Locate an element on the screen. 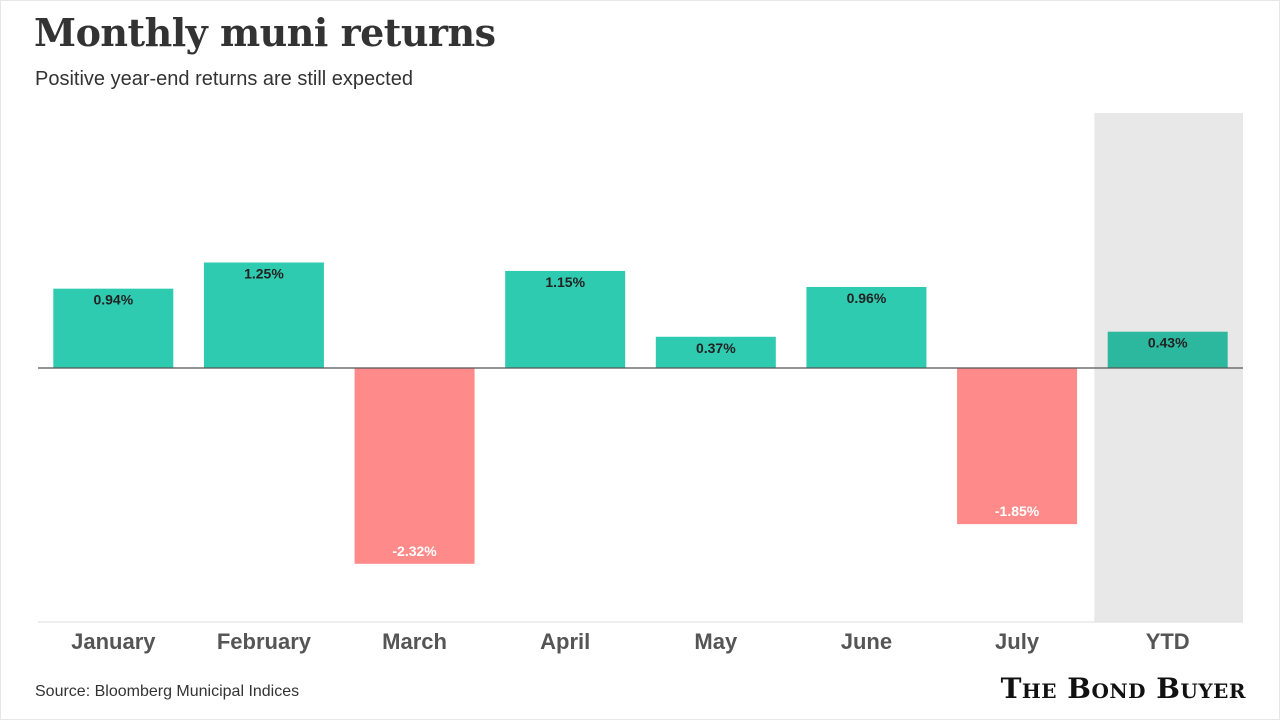 The width and height of the screenshot is (1280, 720). bar-may is located at coordinates (715, 352).